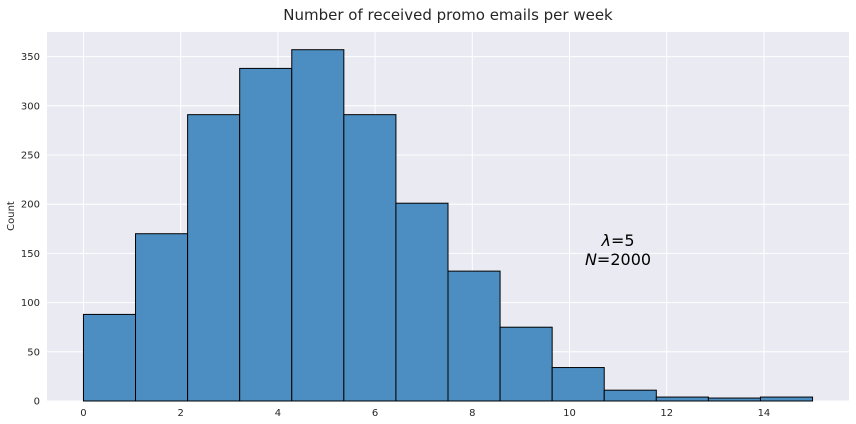 This screenshot has width=856, height=424. Describe the element at coordinates (624, 259) in the screenshot. I see `n-value: =2000` at that location.